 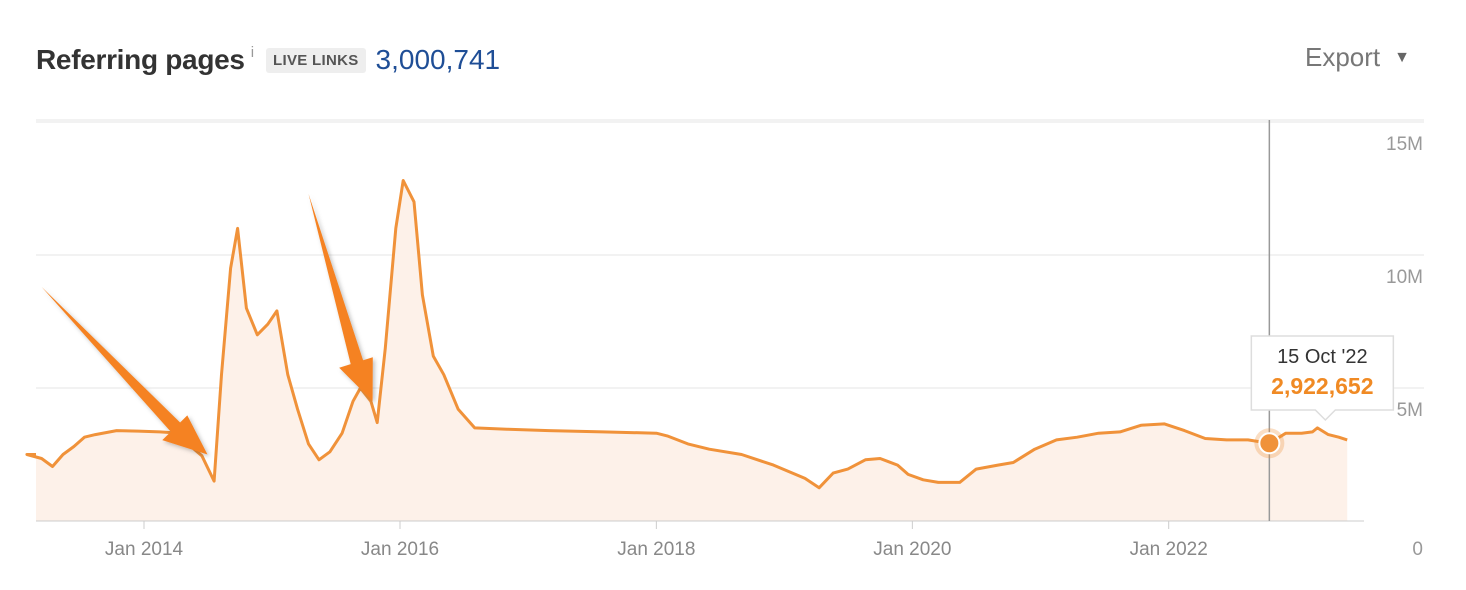 I want to click on y-tick-label: 0, so click(x=1417, y=549).